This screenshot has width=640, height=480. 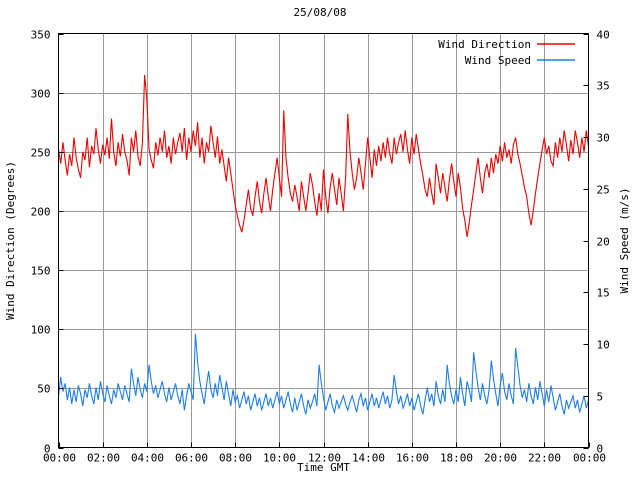 I want to click on y-axis-title: Wind Direction (Degrees), so click(x=10, y=240).